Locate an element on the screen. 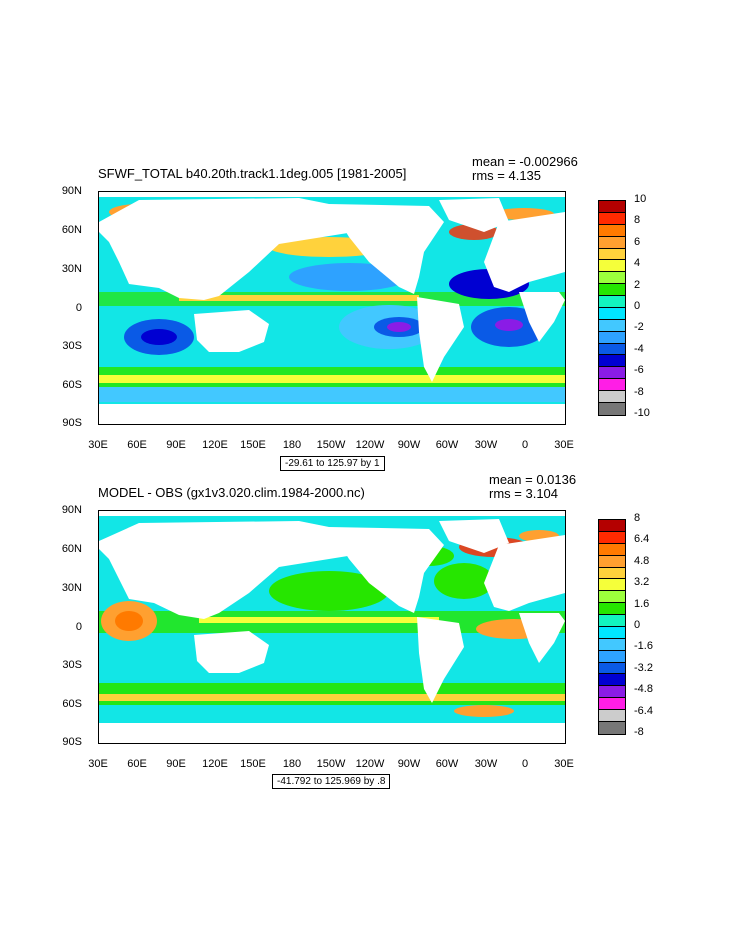  panel-1-ylabel: 60N is located at coordinates (71, 230).